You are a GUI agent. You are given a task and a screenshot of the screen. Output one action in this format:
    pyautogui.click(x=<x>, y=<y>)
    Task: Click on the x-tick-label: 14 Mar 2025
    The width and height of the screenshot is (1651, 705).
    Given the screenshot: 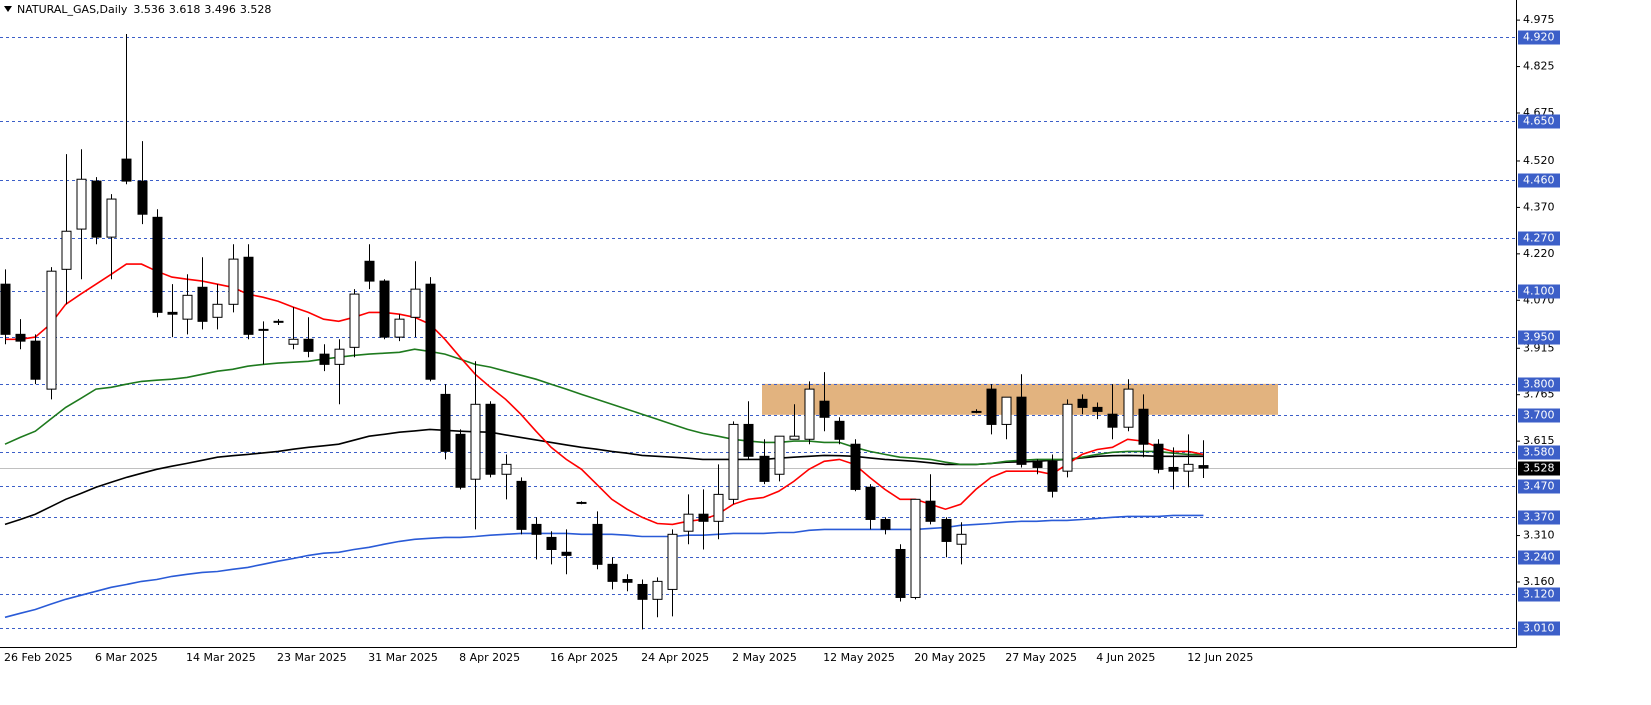 What is the action you would take?
    pyautogui.click(x=221, y=657)
    